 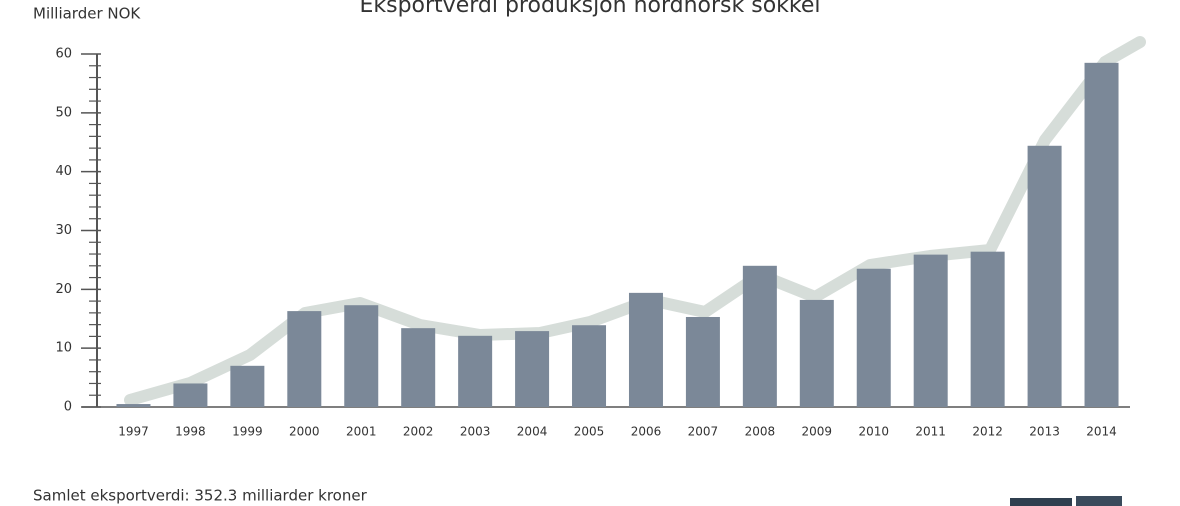 What do you see at coordinates (418, 432) in the screenshot?
I see `x-tick-label: 2002` at bounding box center [418, 432].